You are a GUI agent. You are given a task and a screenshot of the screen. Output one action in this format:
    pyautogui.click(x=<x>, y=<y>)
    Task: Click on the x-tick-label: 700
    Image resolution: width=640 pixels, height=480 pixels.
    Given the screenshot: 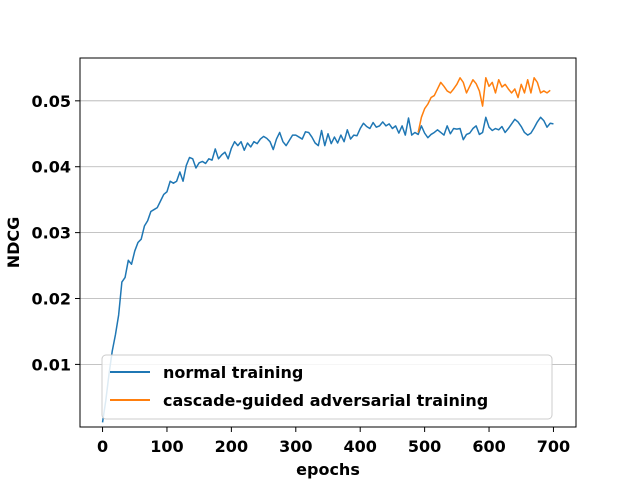 What is the action you would take?
    pyautogui.click(x=553, y=446)
    